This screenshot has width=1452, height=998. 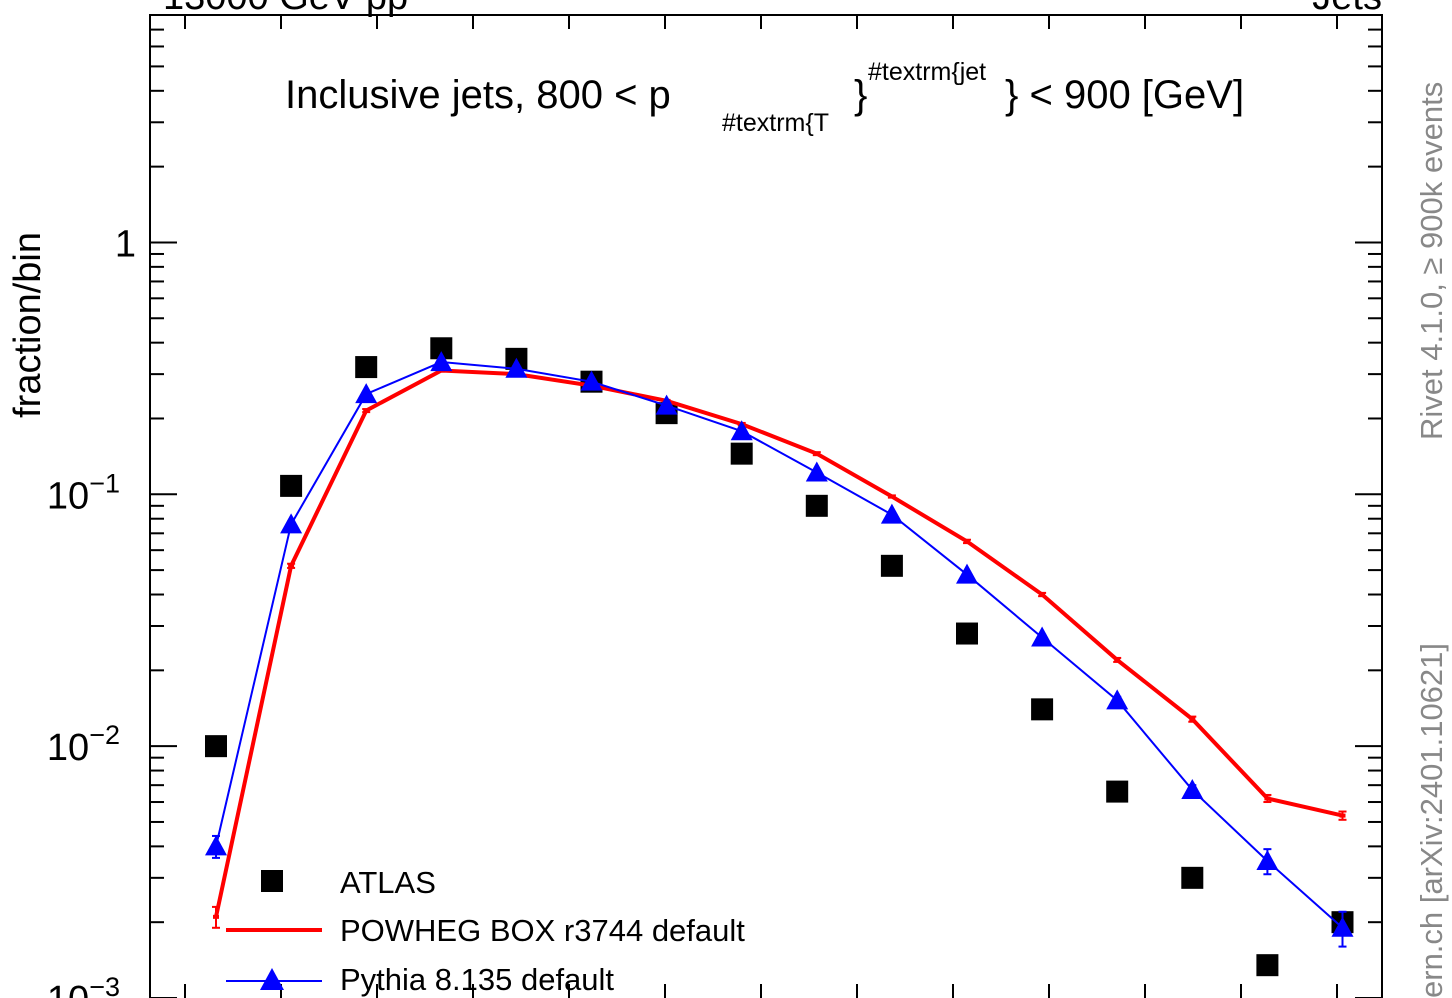 I want to click on title-subscript: #textrm{T, so click(x=775, y=123).